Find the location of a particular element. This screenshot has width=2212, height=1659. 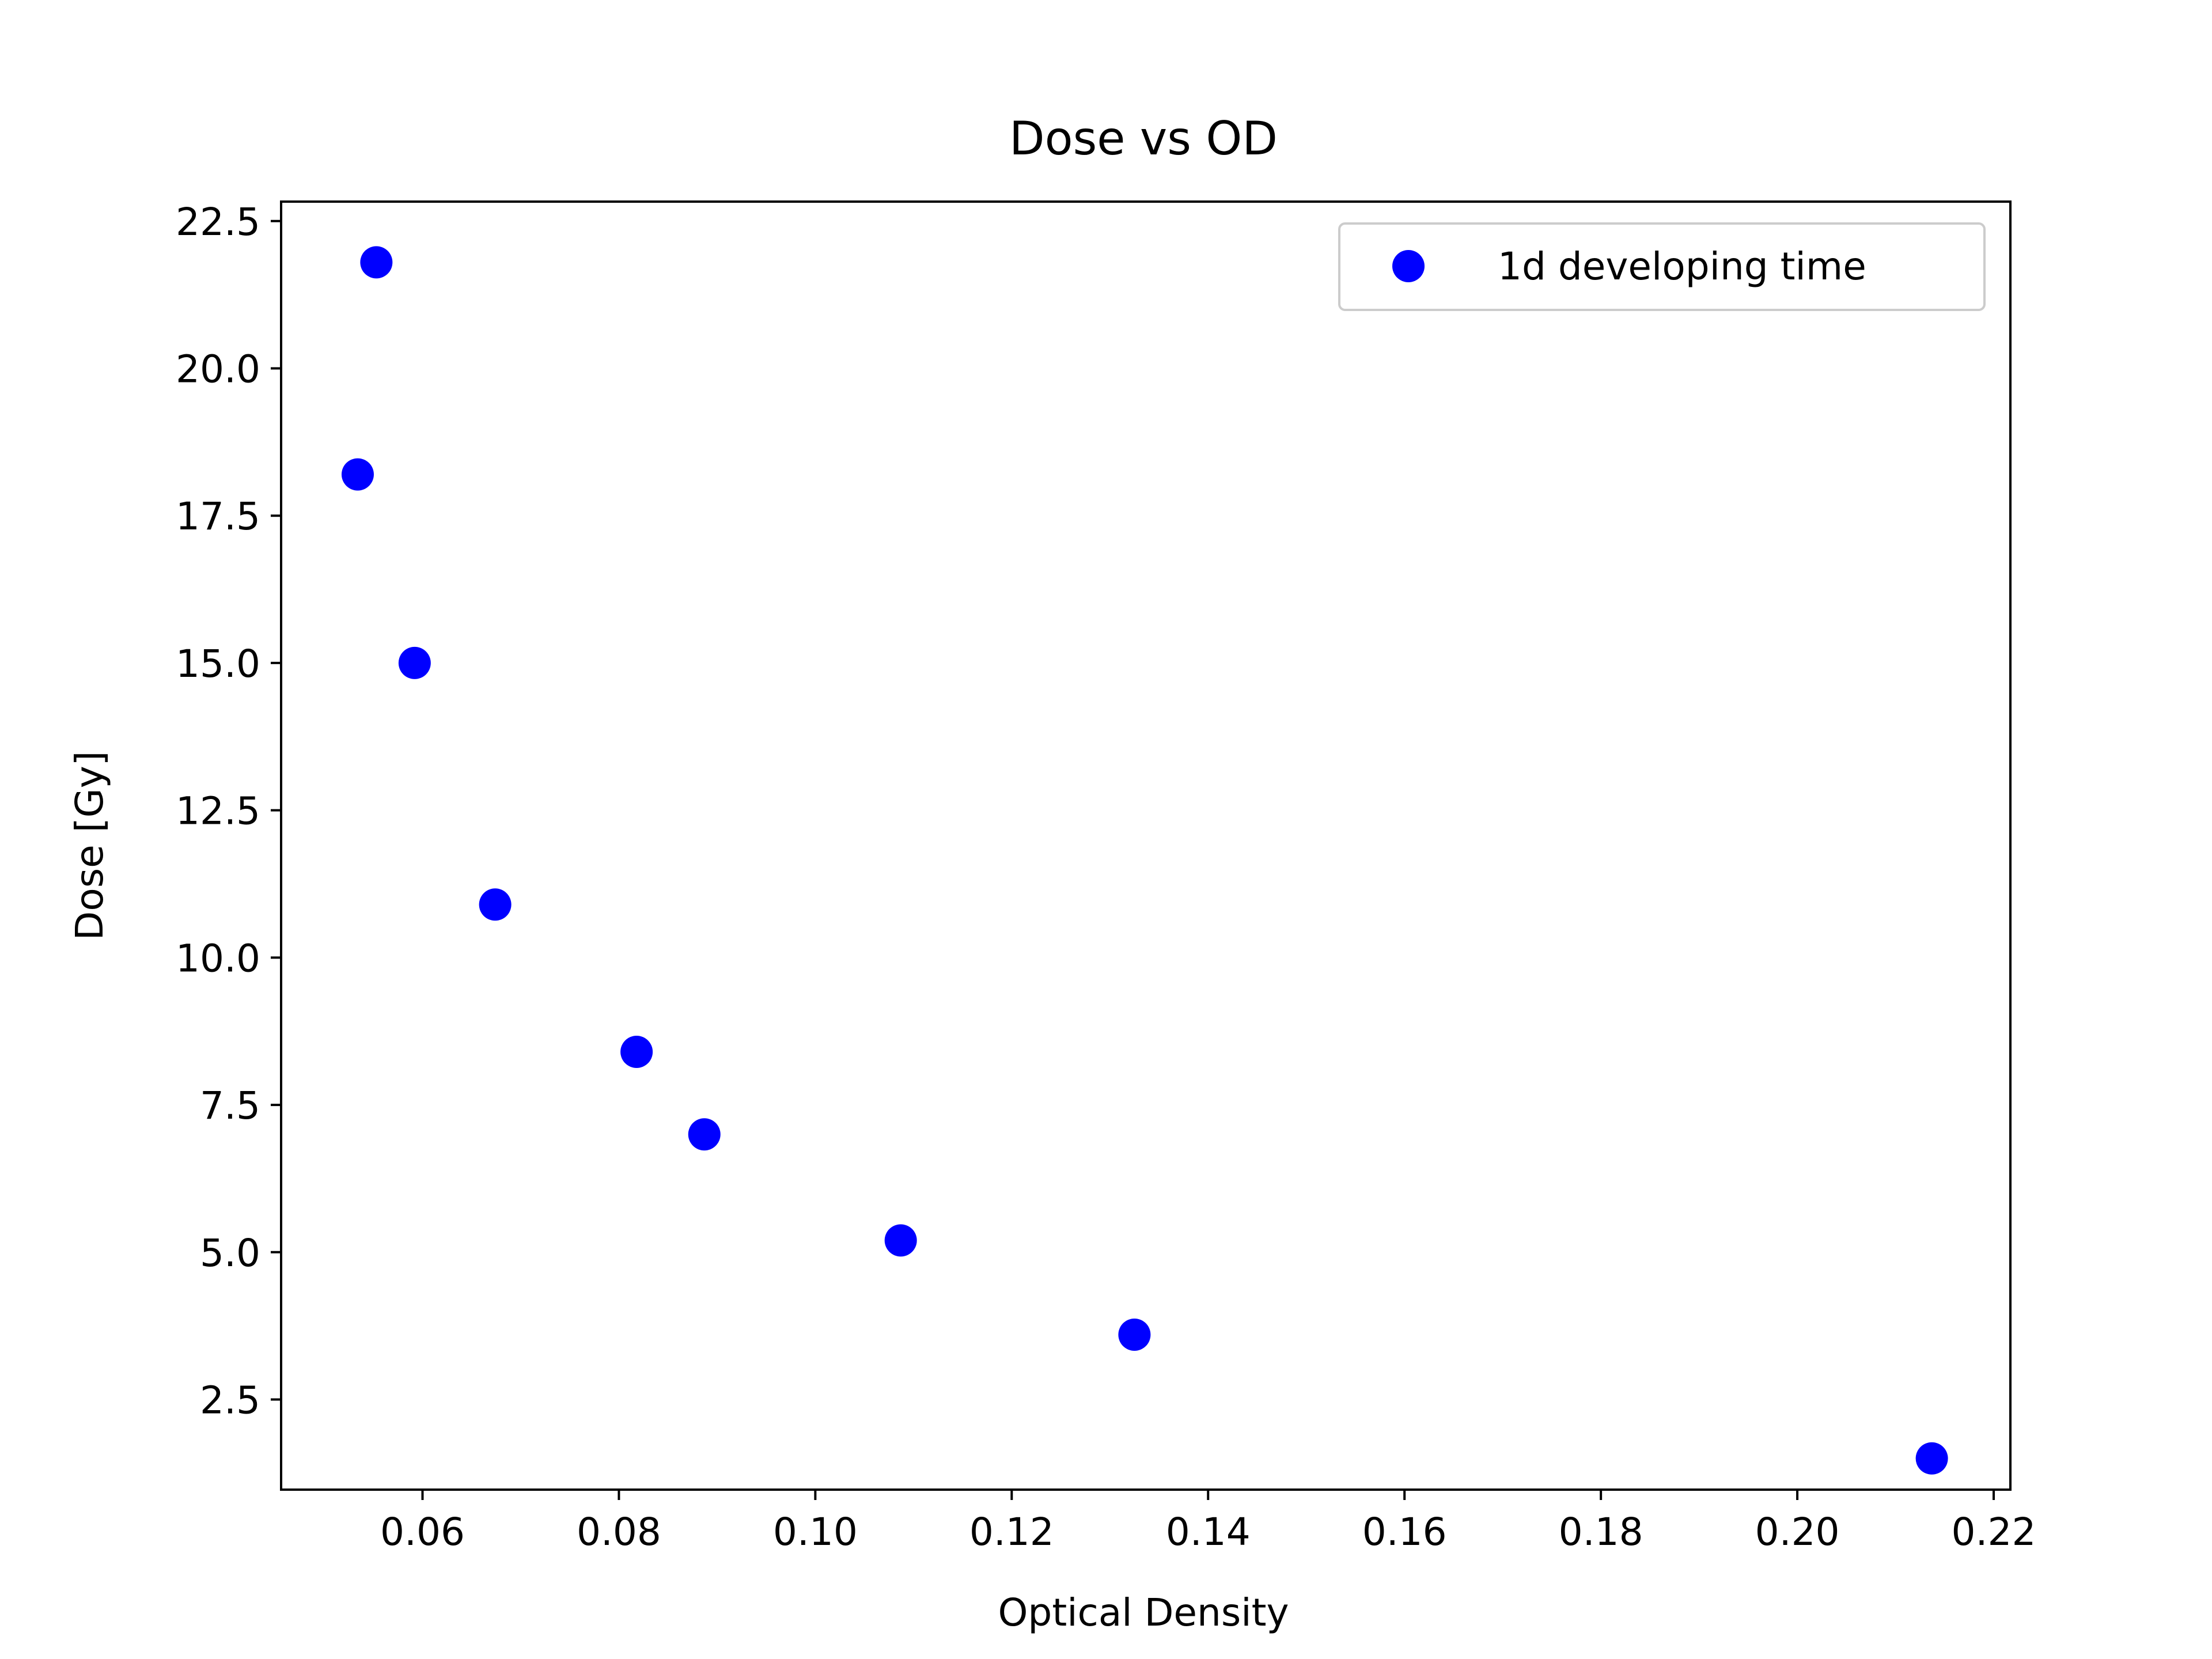

x-tick-label: 0.16 is located at coordinates (1404, 1532).